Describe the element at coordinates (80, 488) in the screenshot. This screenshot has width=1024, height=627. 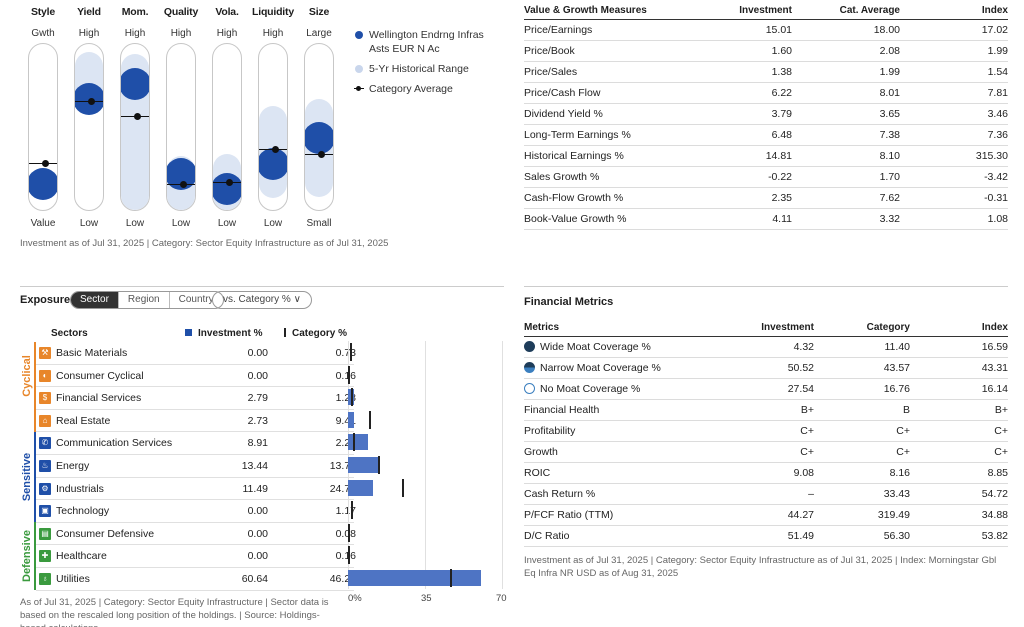
I see `sector-name: Industrials` at that location.